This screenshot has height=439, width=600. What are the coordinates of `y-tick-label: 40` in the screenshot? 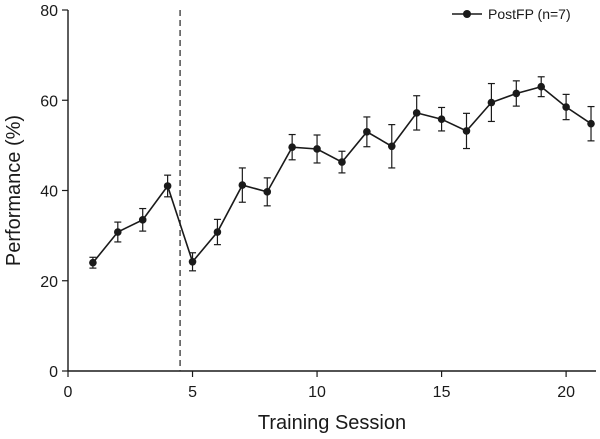 It's located at (49, 192).